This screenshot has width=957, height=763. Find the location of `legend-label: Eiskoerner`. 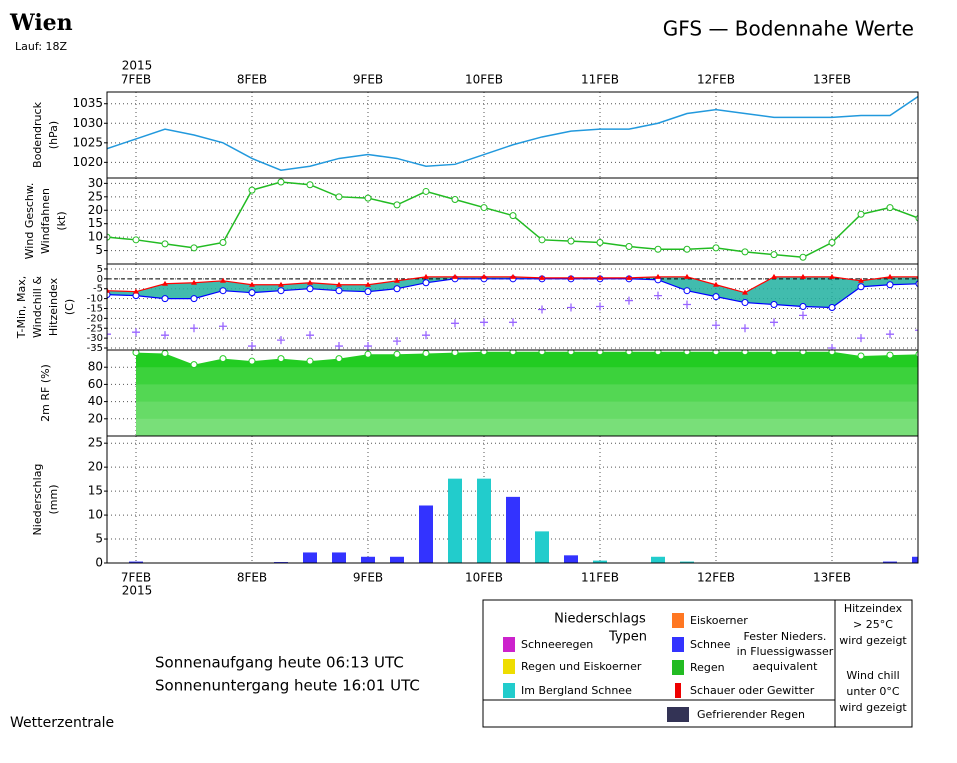

legend-label: Eiskoerner is located at coordinates (719, 620).